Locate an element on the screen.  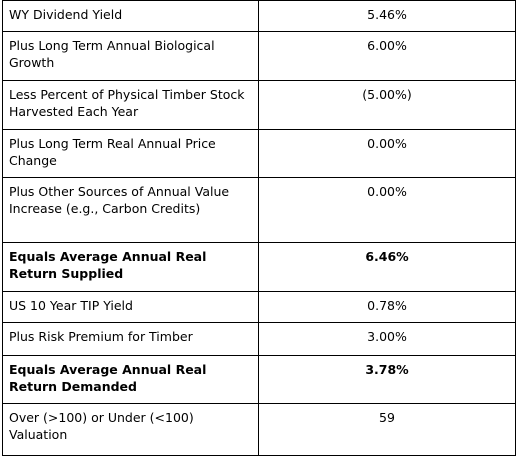
row-label: WY Dividend Yield is located at coordinates (130, 16).